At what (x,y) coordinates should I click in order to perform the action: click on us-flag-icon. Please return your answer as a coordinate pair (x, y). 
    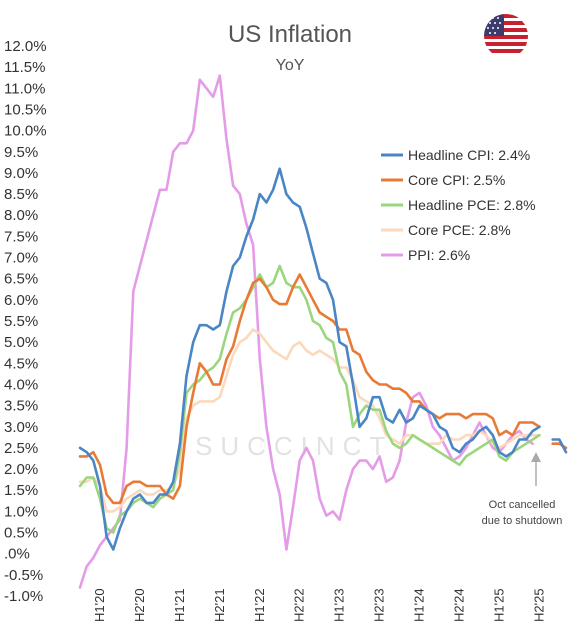
    Looking at the image, I should click on (506, 36).